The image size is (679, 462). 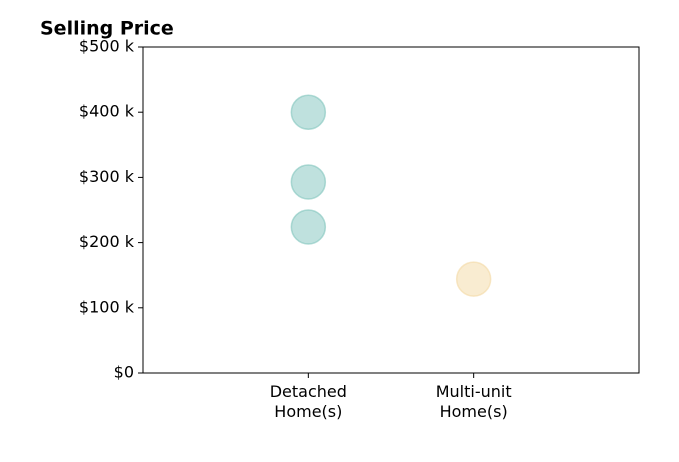 What do you see at coordinates (107, 241) in the screenshot?
I see `y-tick-label: $200 k` at bounding box center [107, 241].